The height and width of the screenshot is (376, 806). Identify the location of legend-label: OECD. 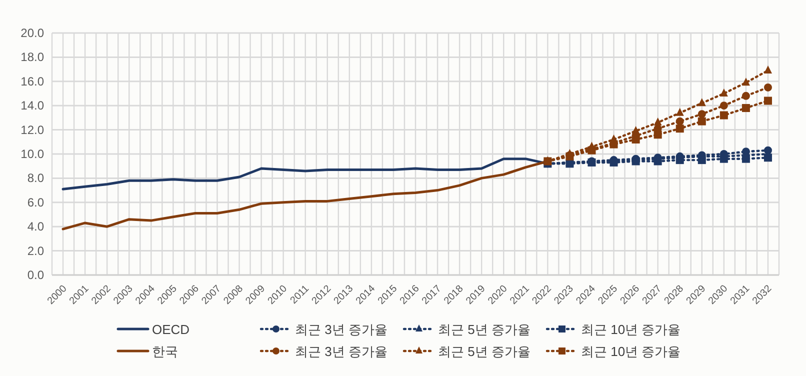
(171, 329).